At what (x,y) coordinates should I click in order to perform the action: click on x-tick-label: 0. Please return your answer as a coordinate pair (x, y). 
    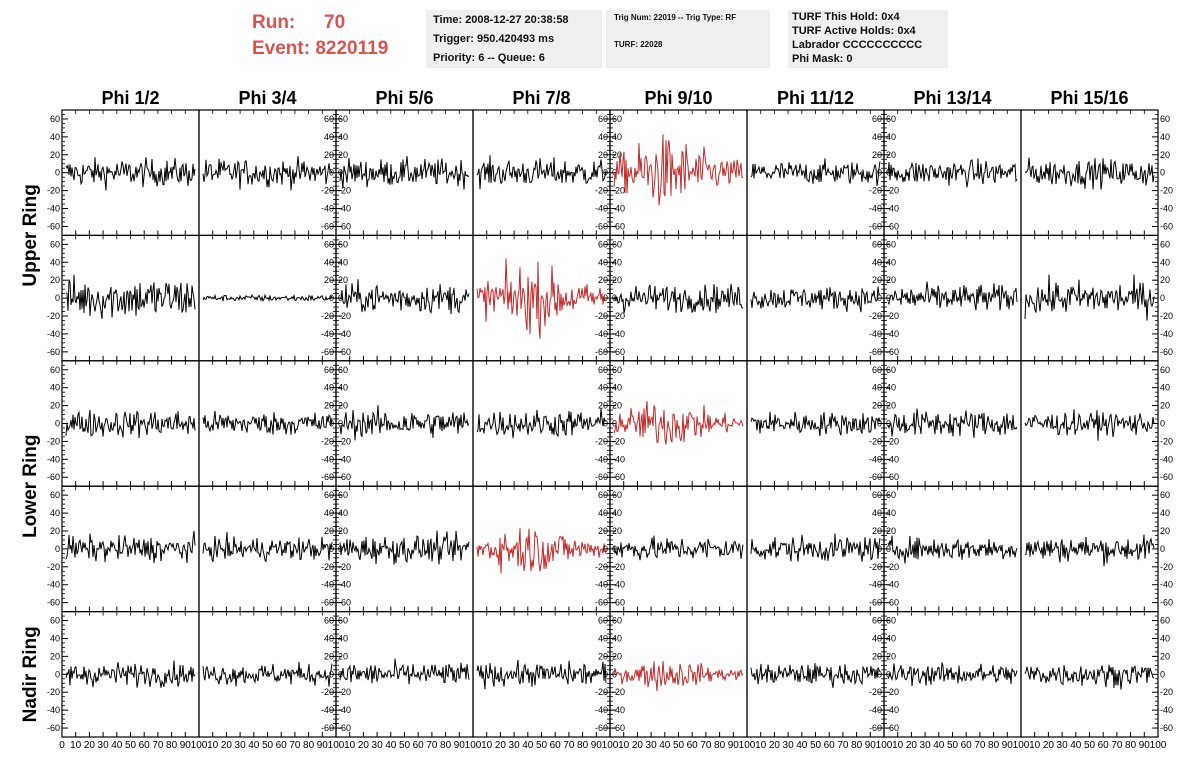
    Looking at the image, I should click on (62, 745).